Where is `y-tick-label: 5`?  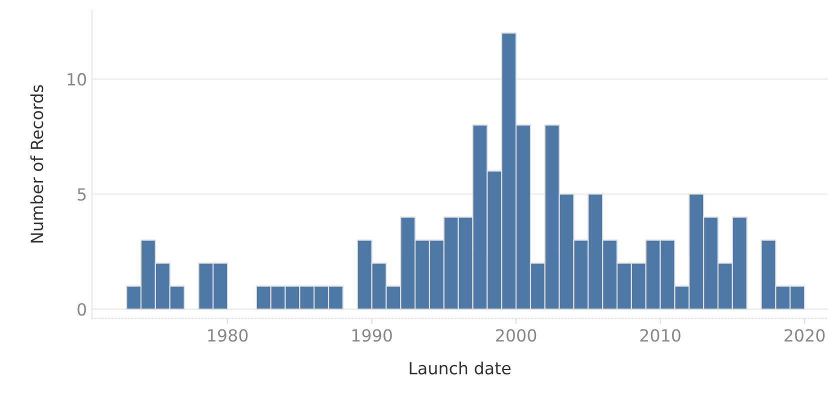 y-tick-label: 5 is located at coordinates (82, 194).